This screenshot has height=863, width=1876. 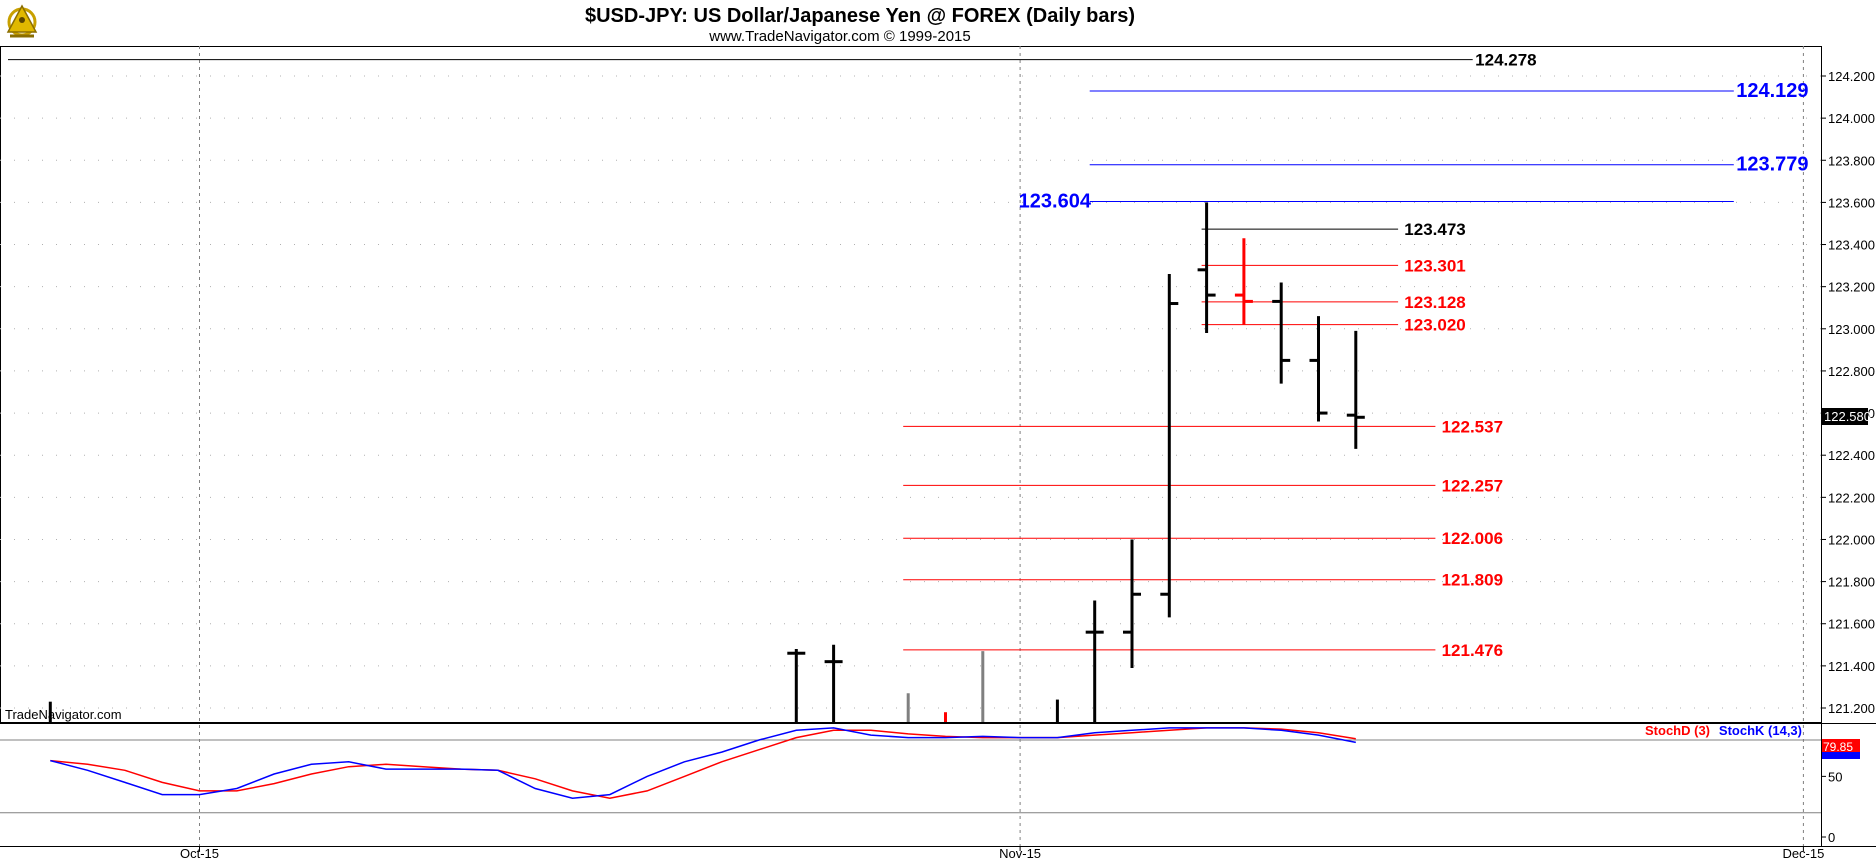 What do you see at coordinates (1851, 76) in the screenshot?
I see `y-tick-label: 124.200` at bounding box center [1851, 76].